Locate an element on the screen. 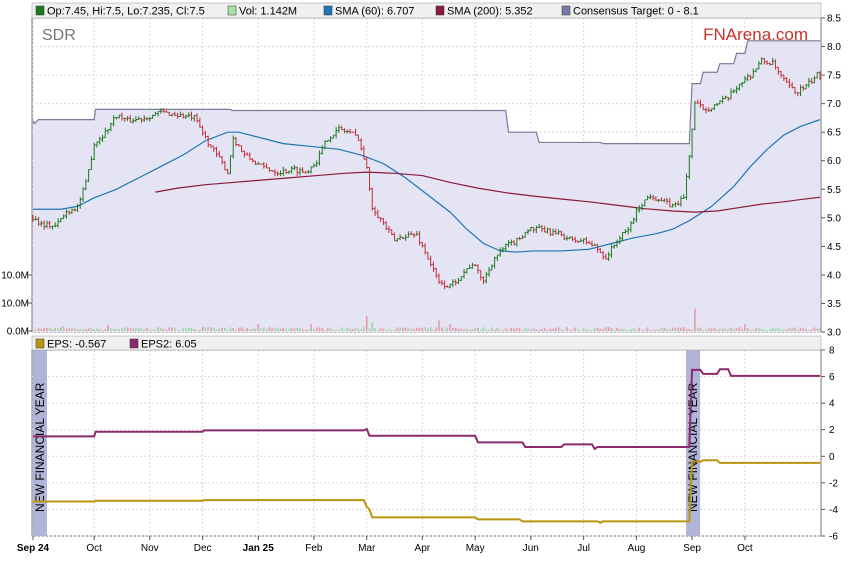 This screenshot has width=859, height=566. legend-label: Vol: 1.142M is located at coordinates (268, 12).